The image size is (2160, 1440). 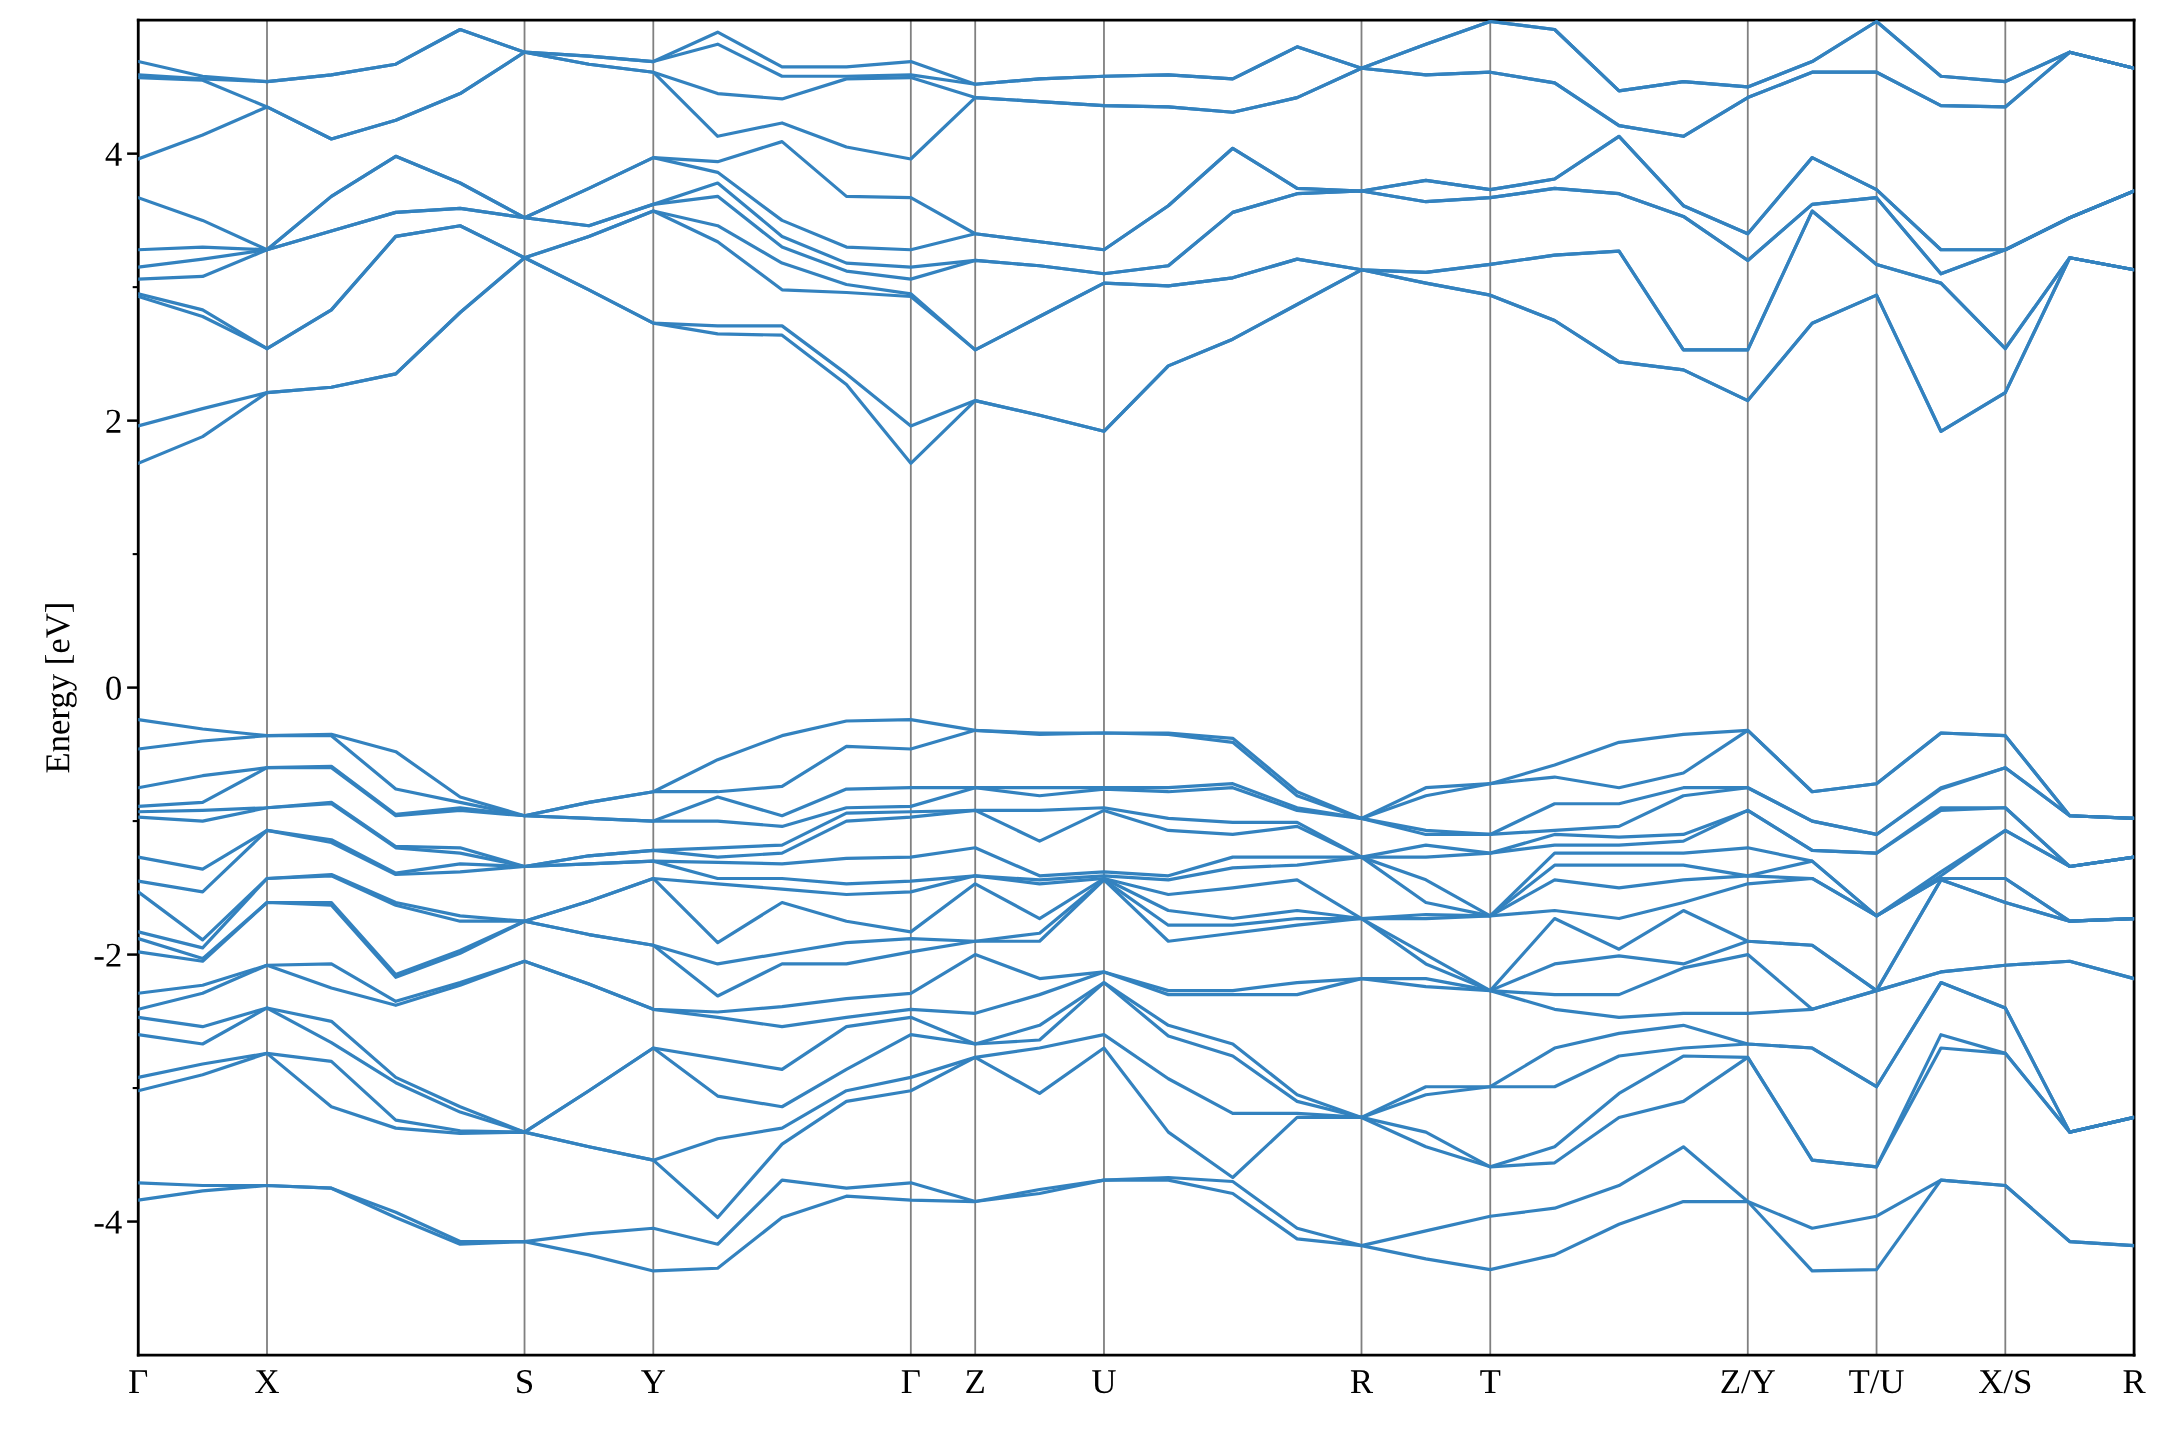 What do you see at coordinates (975, 1382) in the screenshot?
I see `x-tick-label: Z` at bounding box center [975, 1382].